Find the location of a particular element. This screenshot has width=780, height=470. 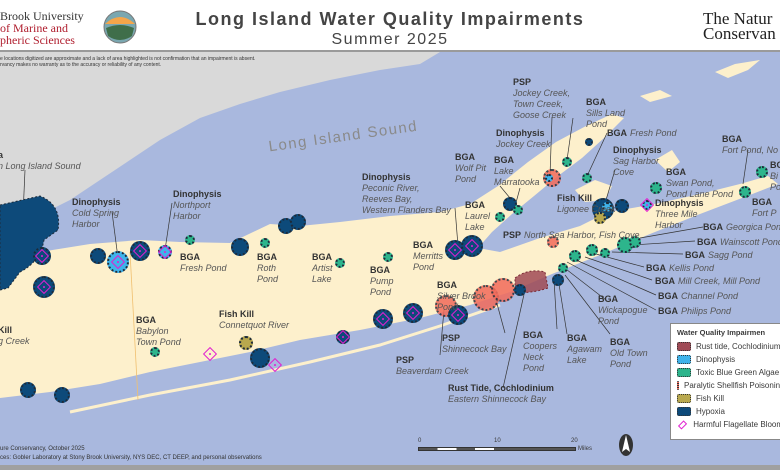

credit-line: ure Conservancy, October 2025 is located at coordinates (42, 449).